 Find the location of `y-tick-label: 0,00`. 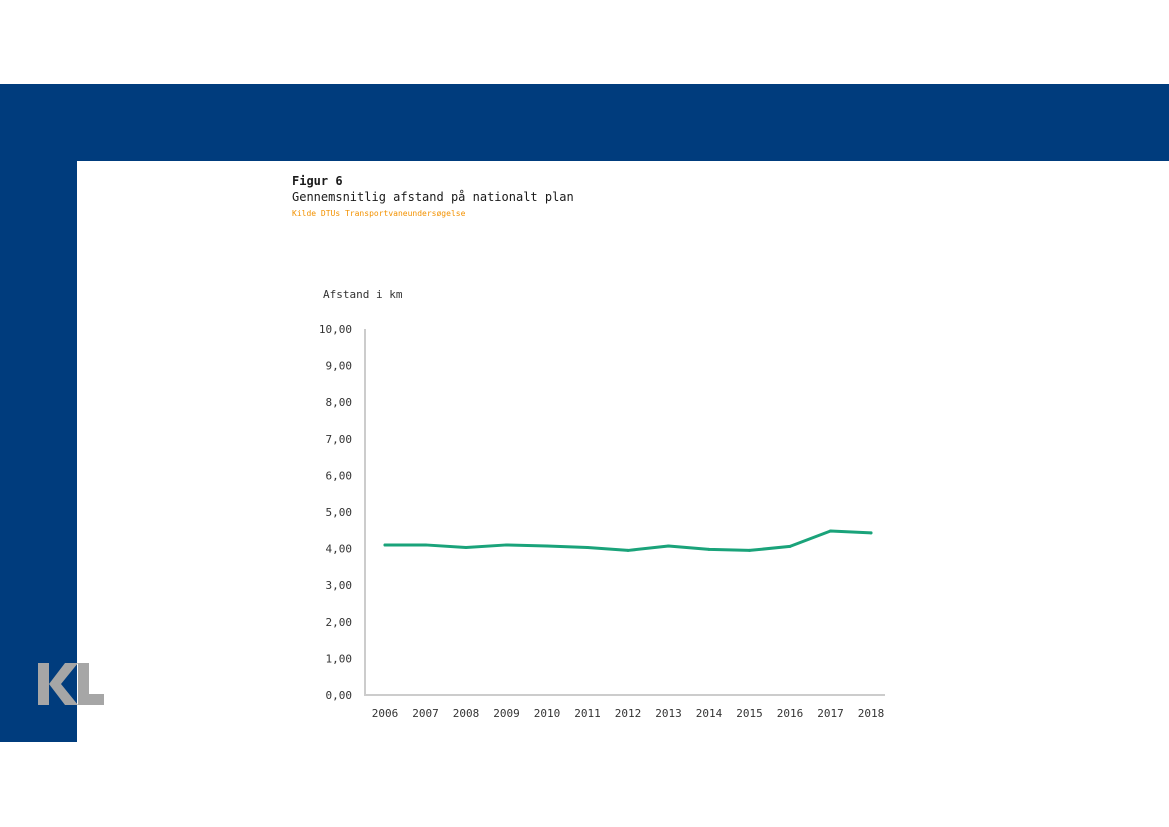

y-tick-label: 0,00 is located at coordinates (339, 695).